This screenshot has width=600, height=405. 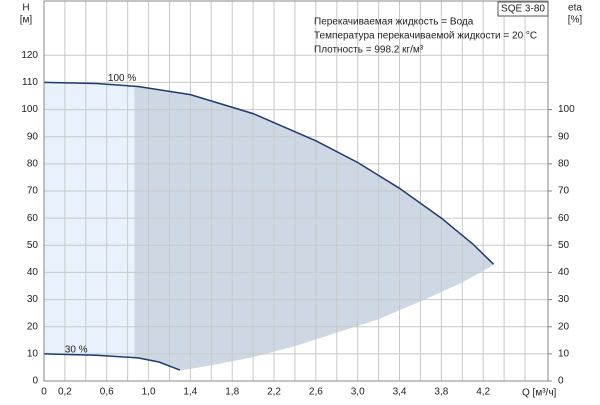 I want to click on x-tick-label: 4,2, so click(x=483, y=392).